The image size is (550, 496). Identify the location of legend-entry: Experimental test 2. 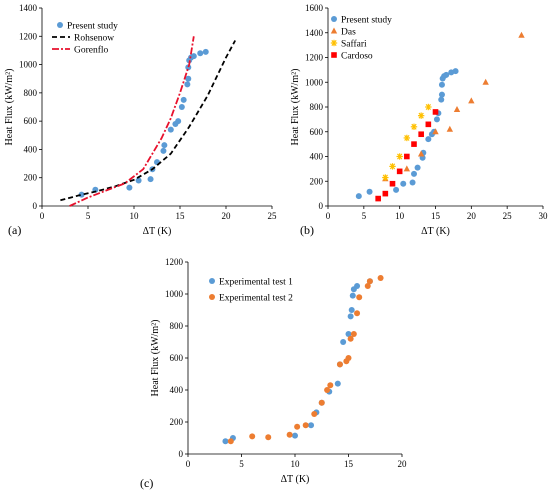
(251, 299).